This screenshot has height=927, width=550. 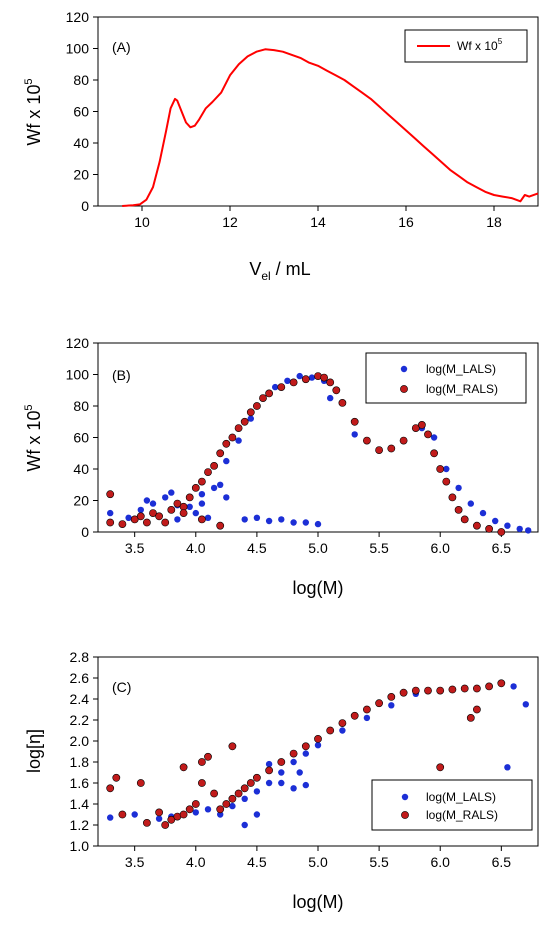 I want to click on legend-a: Wf x 105, so click(x=466, y=46).